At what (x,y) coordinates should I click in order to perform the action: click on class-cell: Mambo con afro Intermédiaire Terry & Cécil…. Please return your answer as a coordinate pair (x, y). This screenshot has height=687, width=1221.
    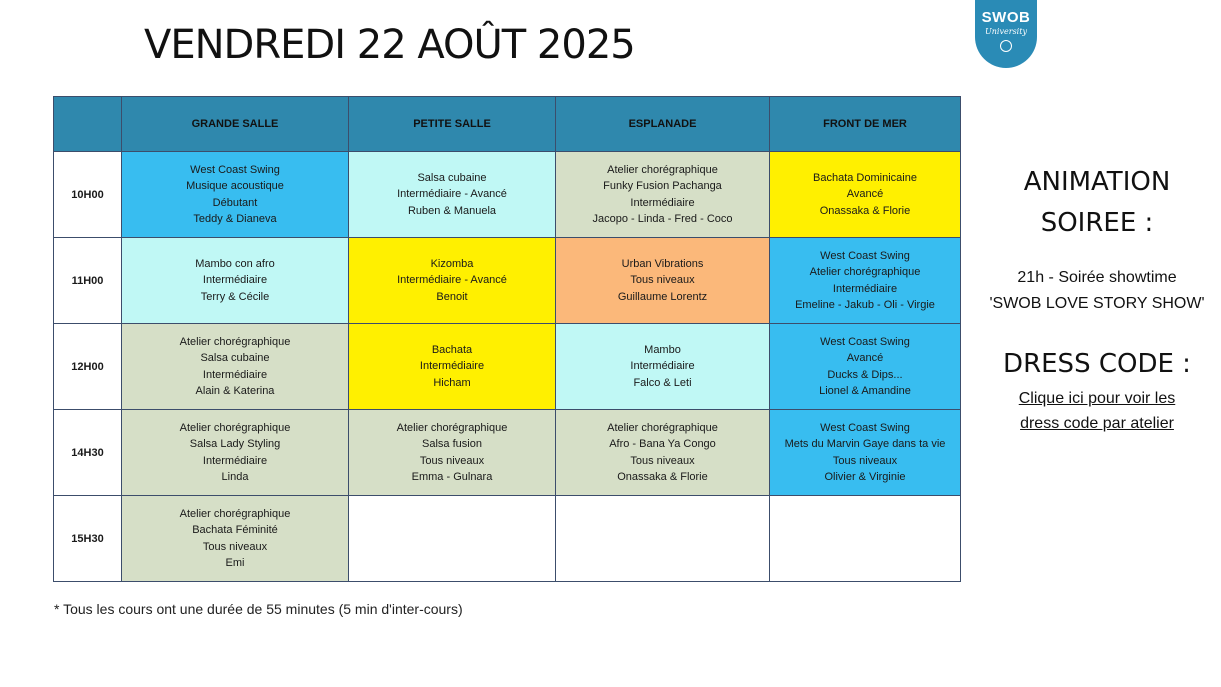
    Looking at the image, I should click on (235, 280).